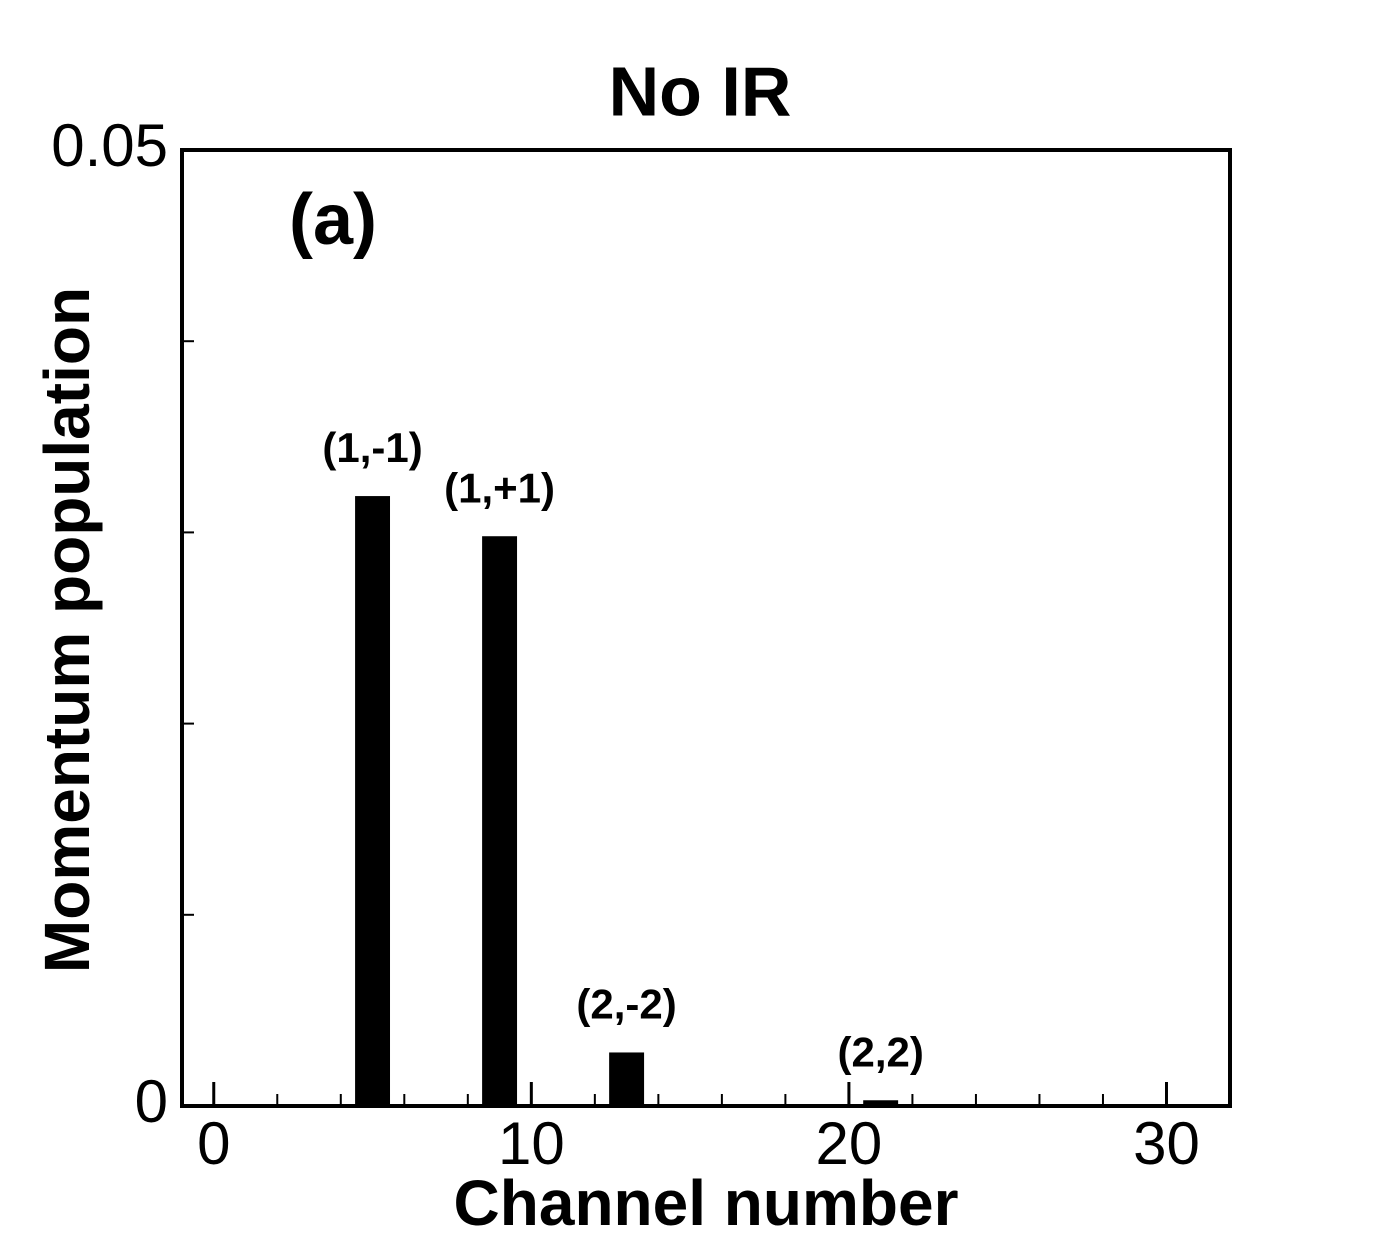 The width and height of the screenshot is (1399, 1244). What do you see at coordinates (880, 1051) in the screenshot?
I see `bar-label: (2,2)` at bounding box center [880, 1051].